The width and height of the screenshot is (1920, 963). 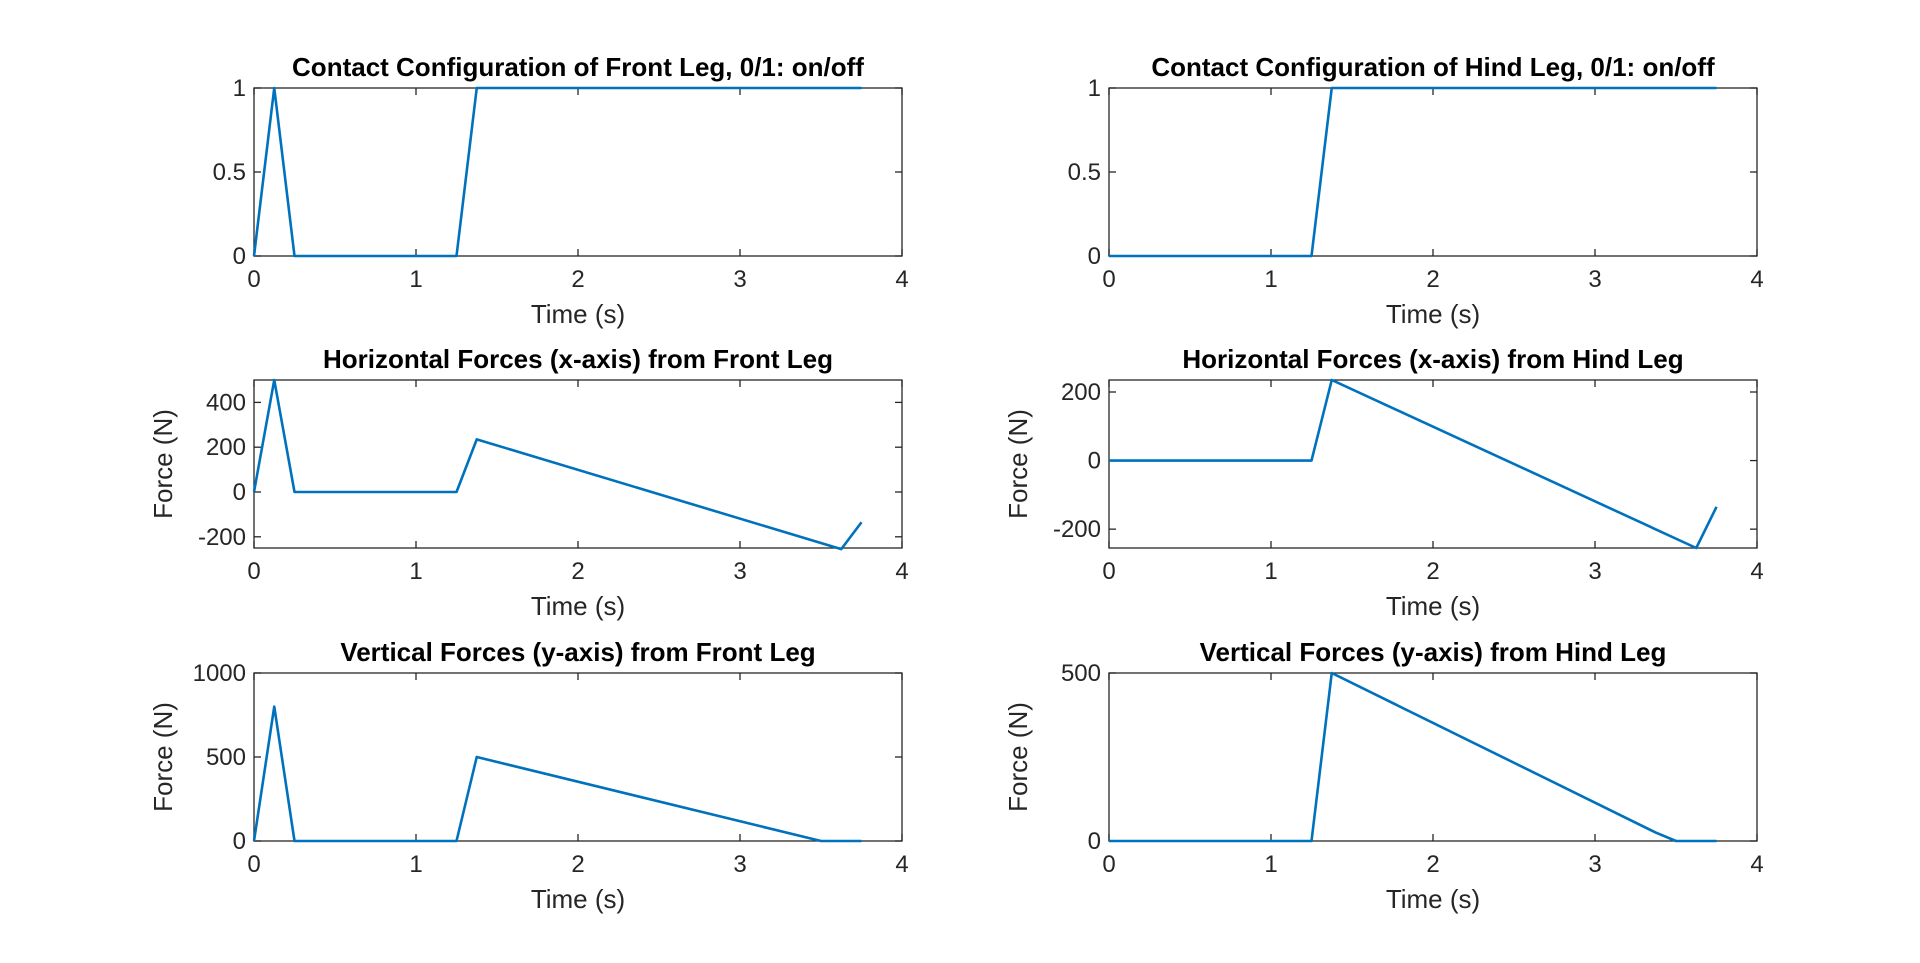 What do you see at coordinates (577, 652) in the screenshot?
I see `chart-title: Vertical Forces (y-axis) from Front Leg` at bounding box center [577, 652].